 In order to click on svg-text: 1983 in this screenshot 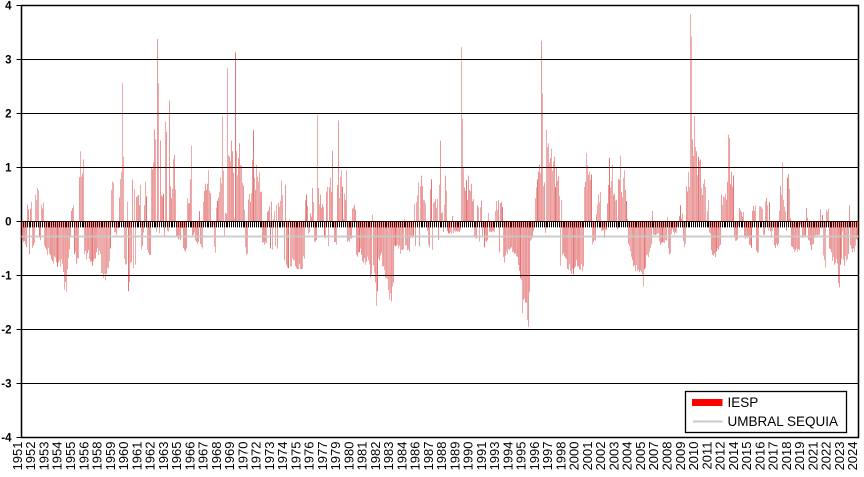, I will do `click(388, 456)`.